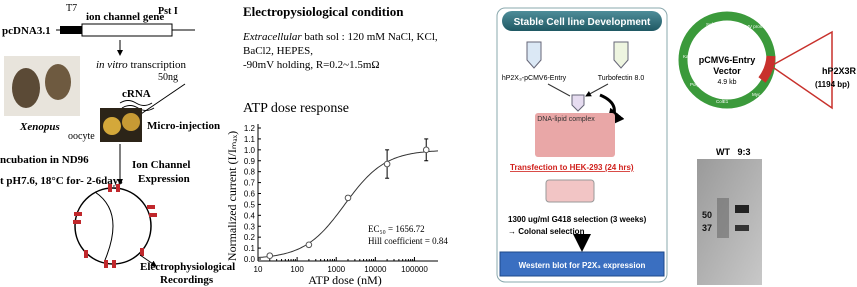 The height and width of the screenshot is (287, 857). Describe the element at coordinates (726, 82) in the screenshot. I see `vector-size: 4.9 kb` at that location.